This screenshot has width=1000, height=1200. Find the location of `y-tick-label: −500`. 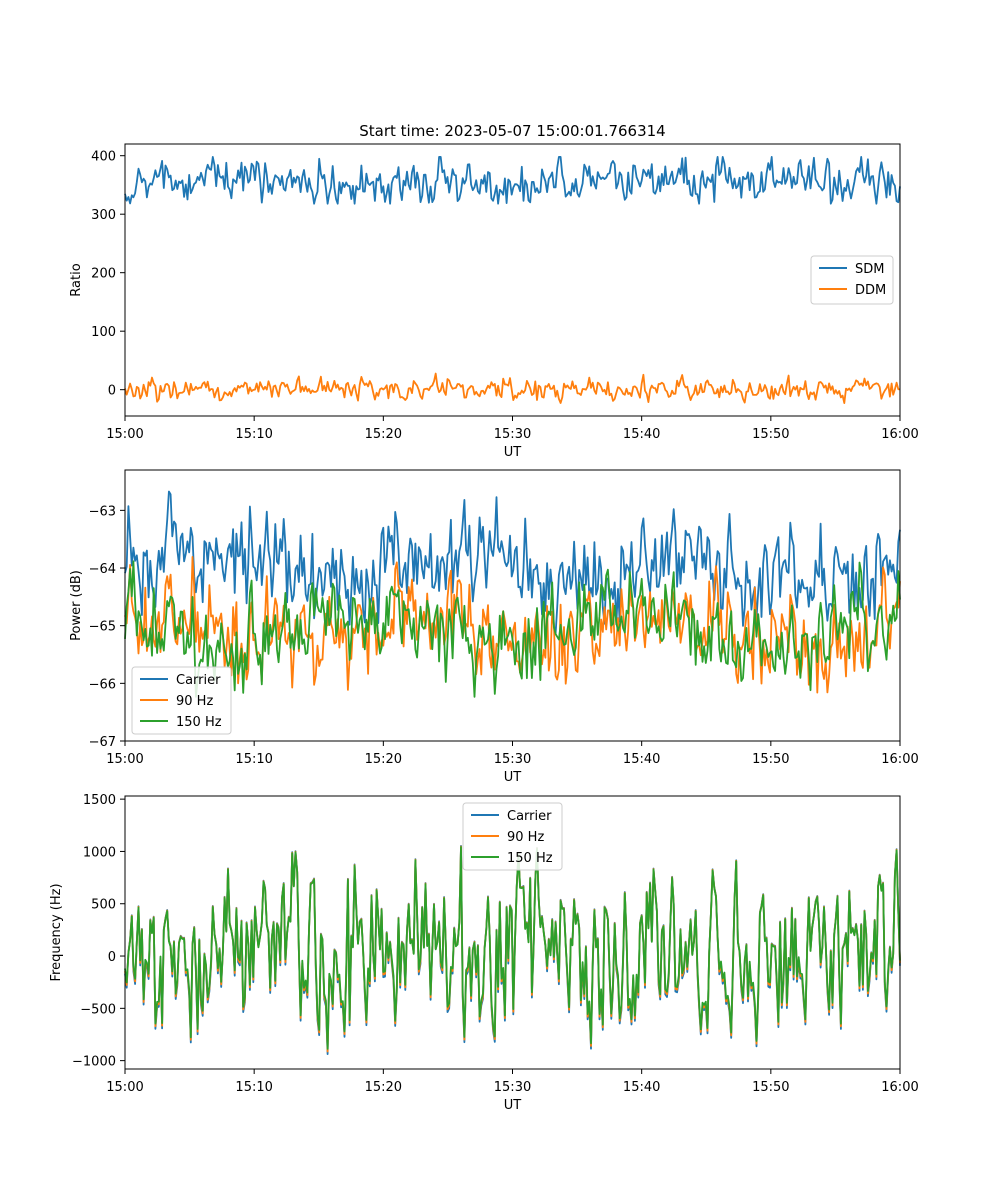

y-tick-label: −500 is located at coordinates (98, 1009).